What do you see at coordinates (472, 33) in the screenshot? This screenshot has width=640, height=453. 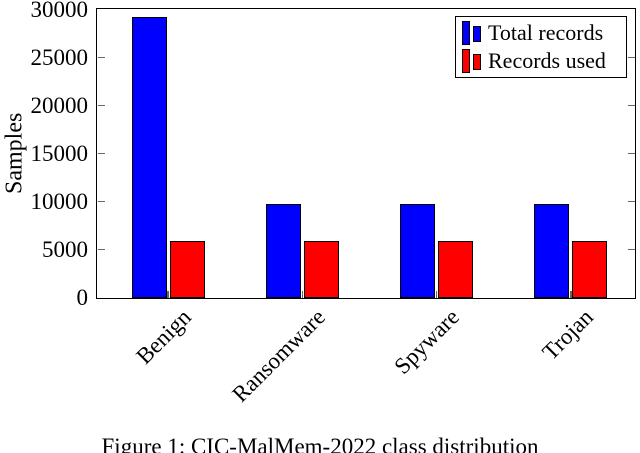 I see `total-records-swatch-icon` at bounding box center [472, 33].